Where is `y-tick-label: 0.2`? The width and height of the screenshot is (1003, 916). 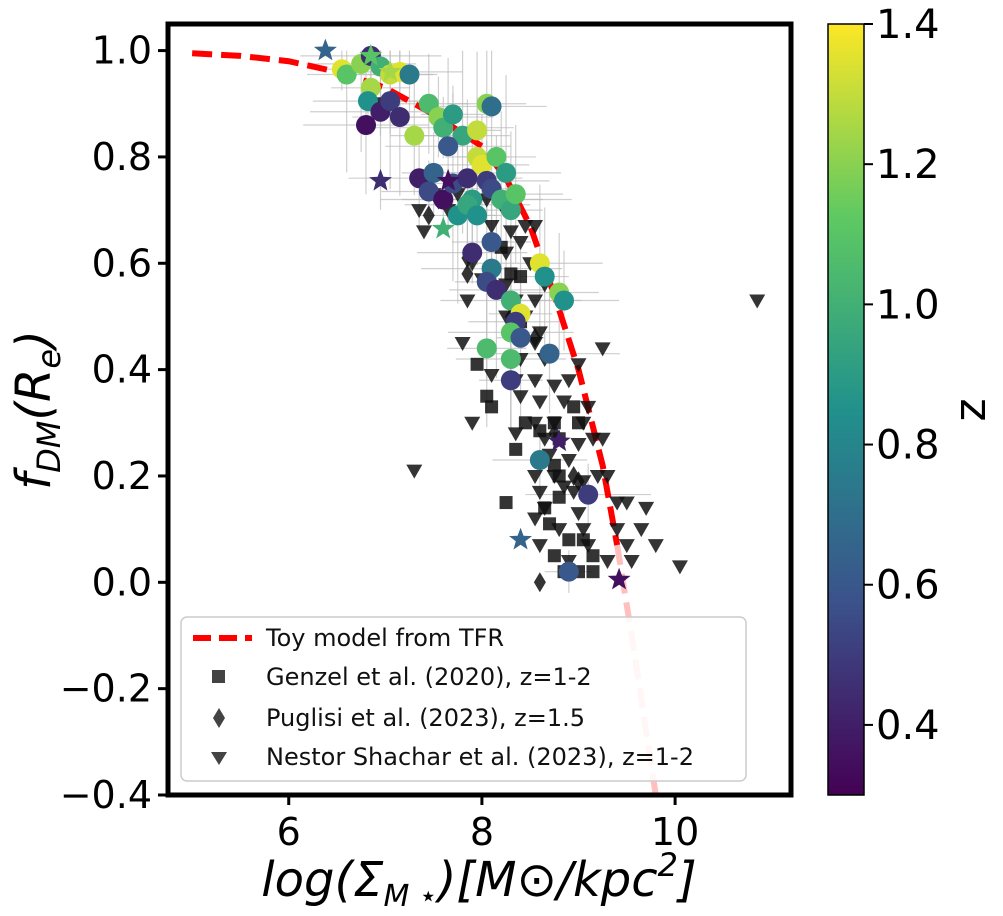
y-tick-label: 0.2 is located at coordinates (122, 476).